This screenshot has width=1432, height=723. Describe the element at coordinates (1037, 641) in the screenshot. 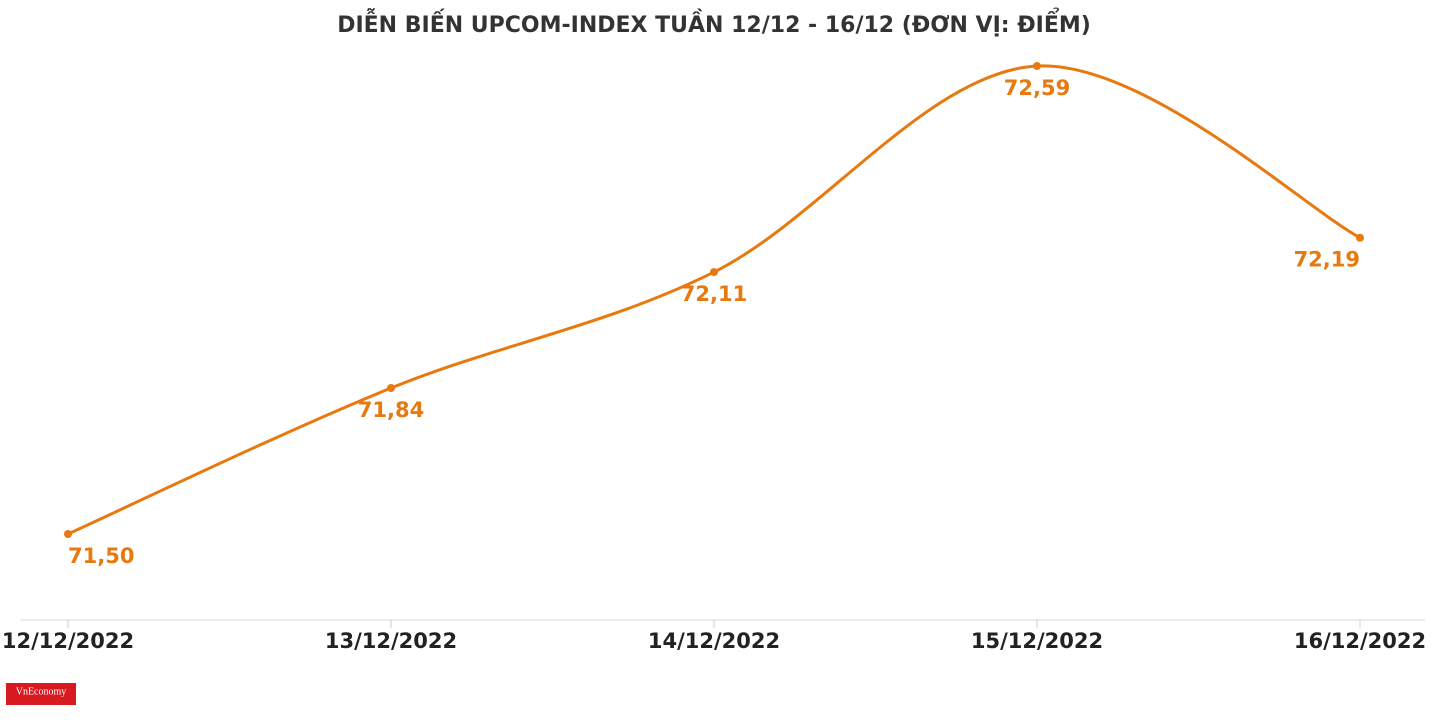

I see `x-tick-label: 15/12/2022` at that location.